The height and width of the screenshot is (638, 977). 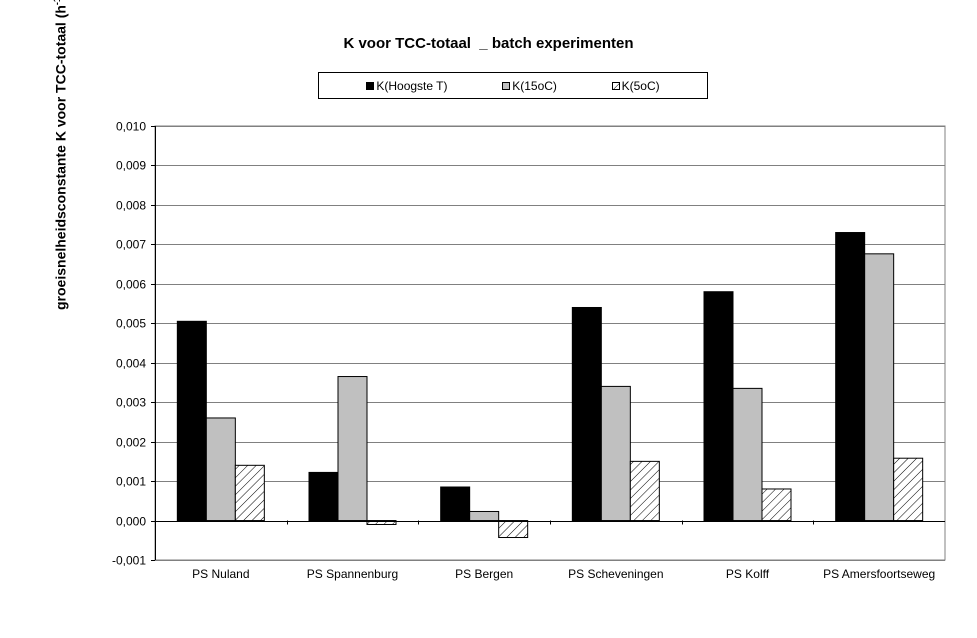 What do you see at coordinates (131, 324) in the screenshot?
I see `y-tick-label: 0,005` at bounding box center [131, 324].